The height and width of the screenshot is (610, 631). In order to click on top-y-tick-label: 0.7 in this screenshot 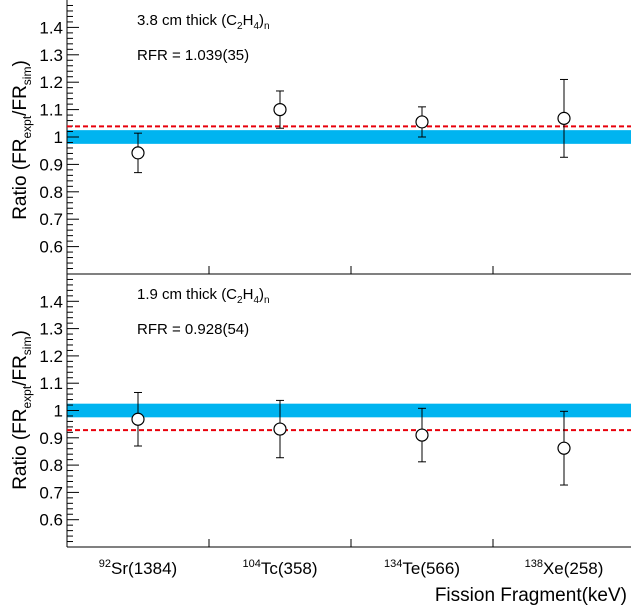, I will do `click(51, 219)`.